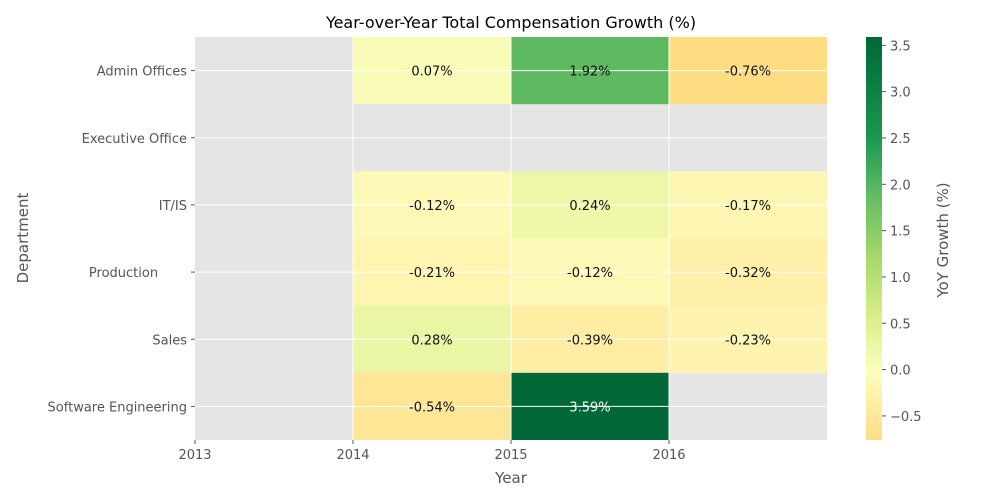  What do you see at coordinates (906, 417) in the screenshot?
I see `colorbar-tick-label: −0.5` at bounding box center [906, 417].